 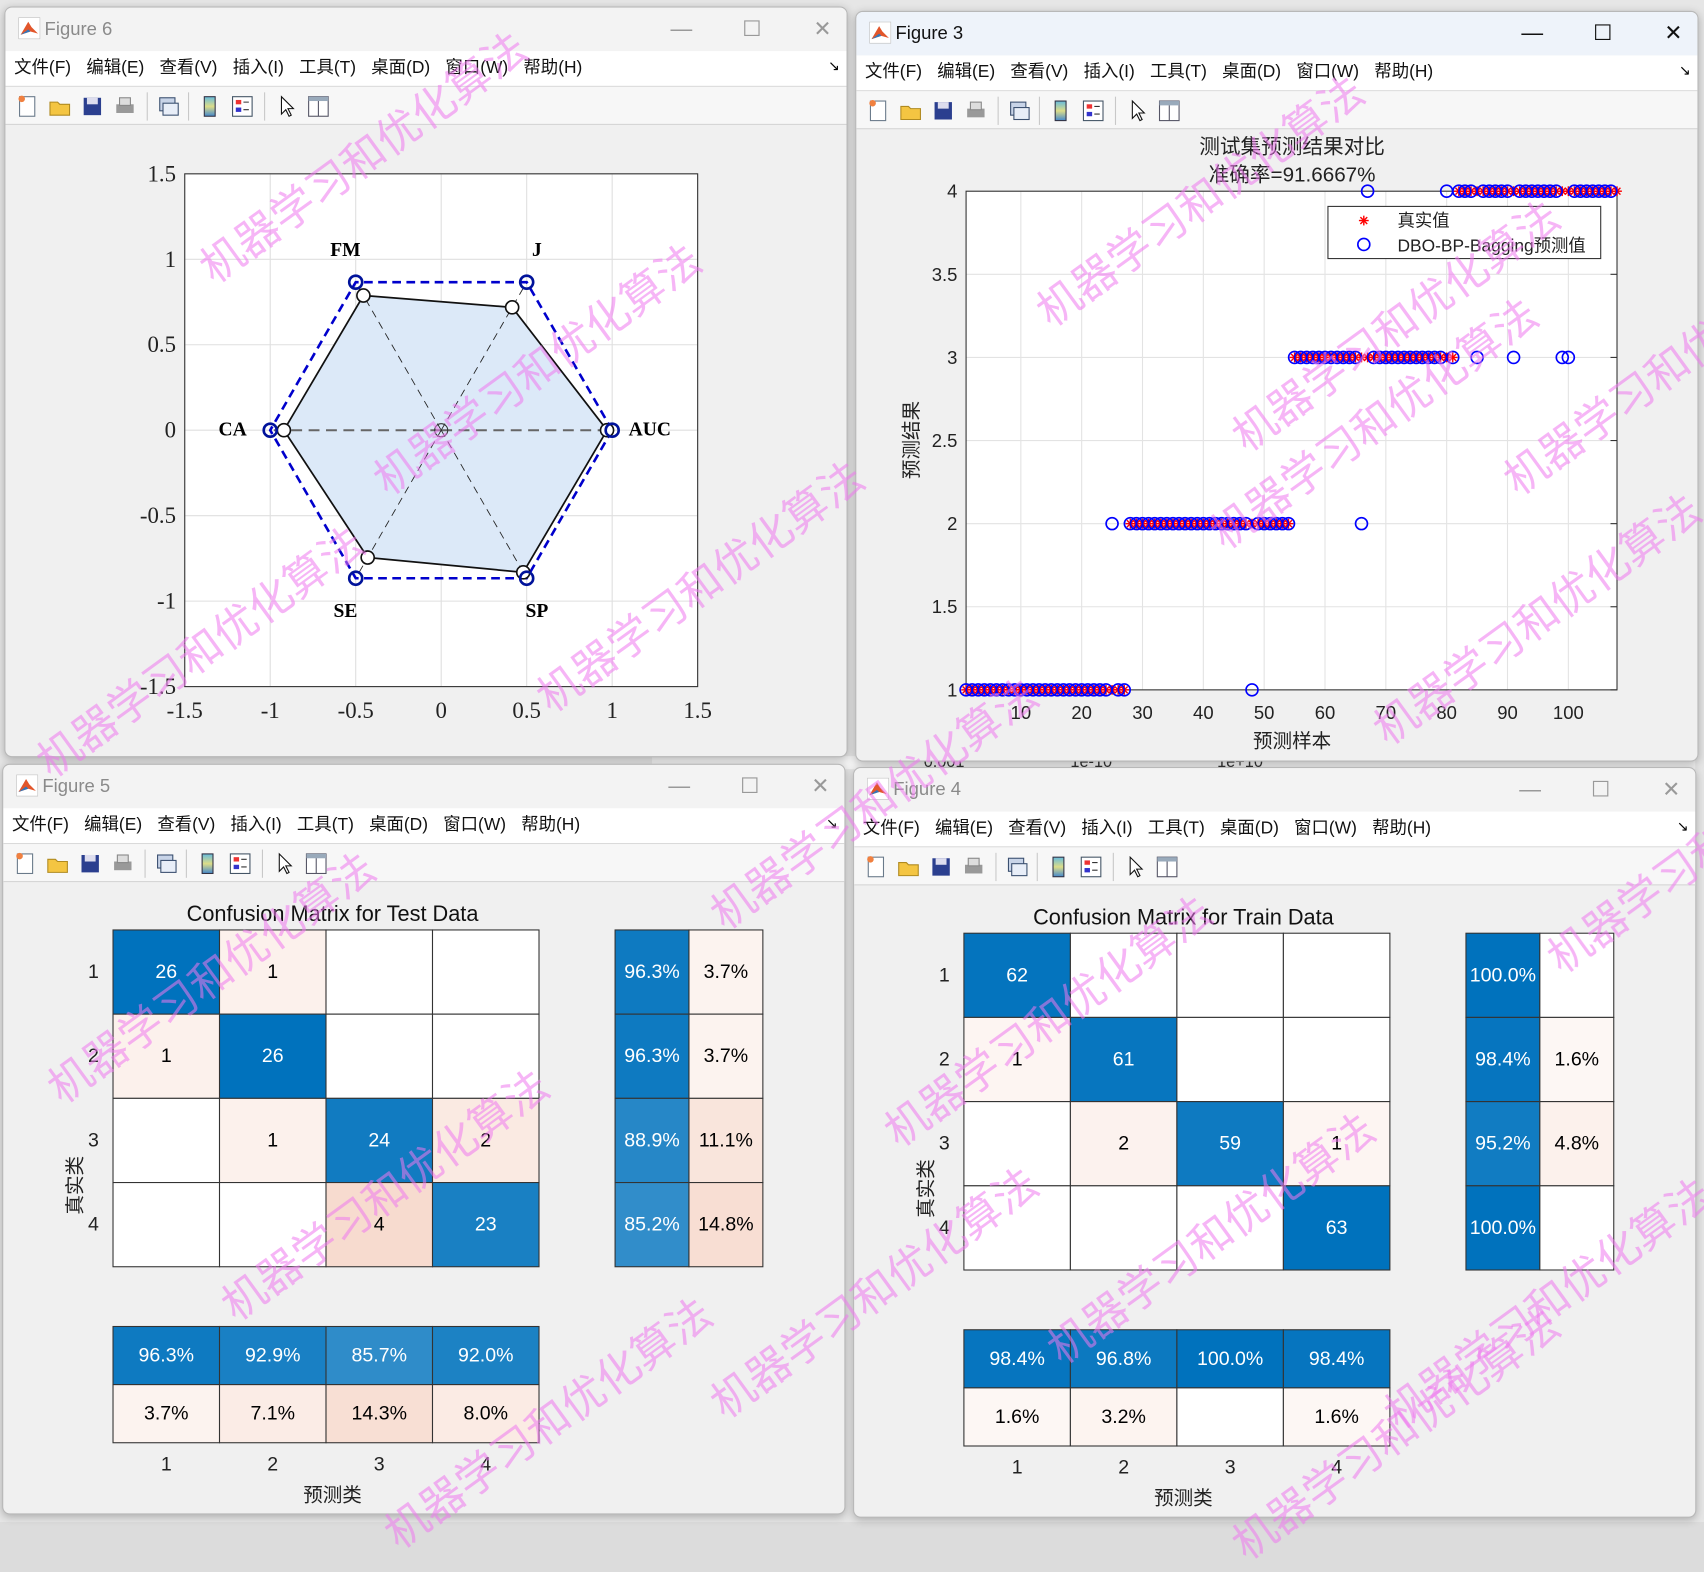 I want to click on column-summary-error: 1.6%, so click(x=1017, y=1417).